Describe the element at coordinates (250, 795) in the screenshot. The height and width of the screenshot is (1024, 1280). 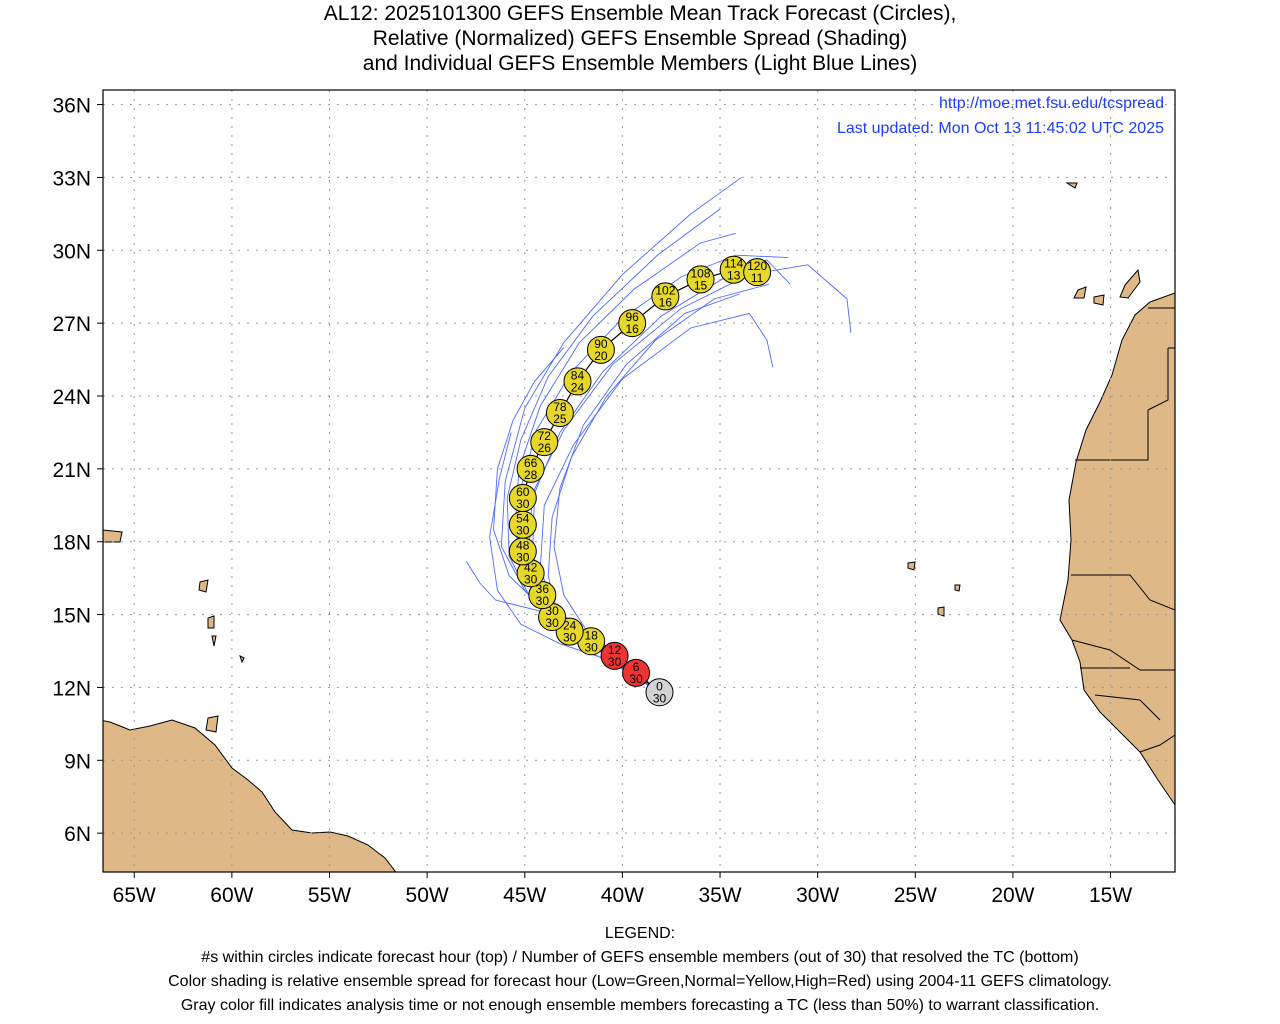
I see `land-south-america` at that location.